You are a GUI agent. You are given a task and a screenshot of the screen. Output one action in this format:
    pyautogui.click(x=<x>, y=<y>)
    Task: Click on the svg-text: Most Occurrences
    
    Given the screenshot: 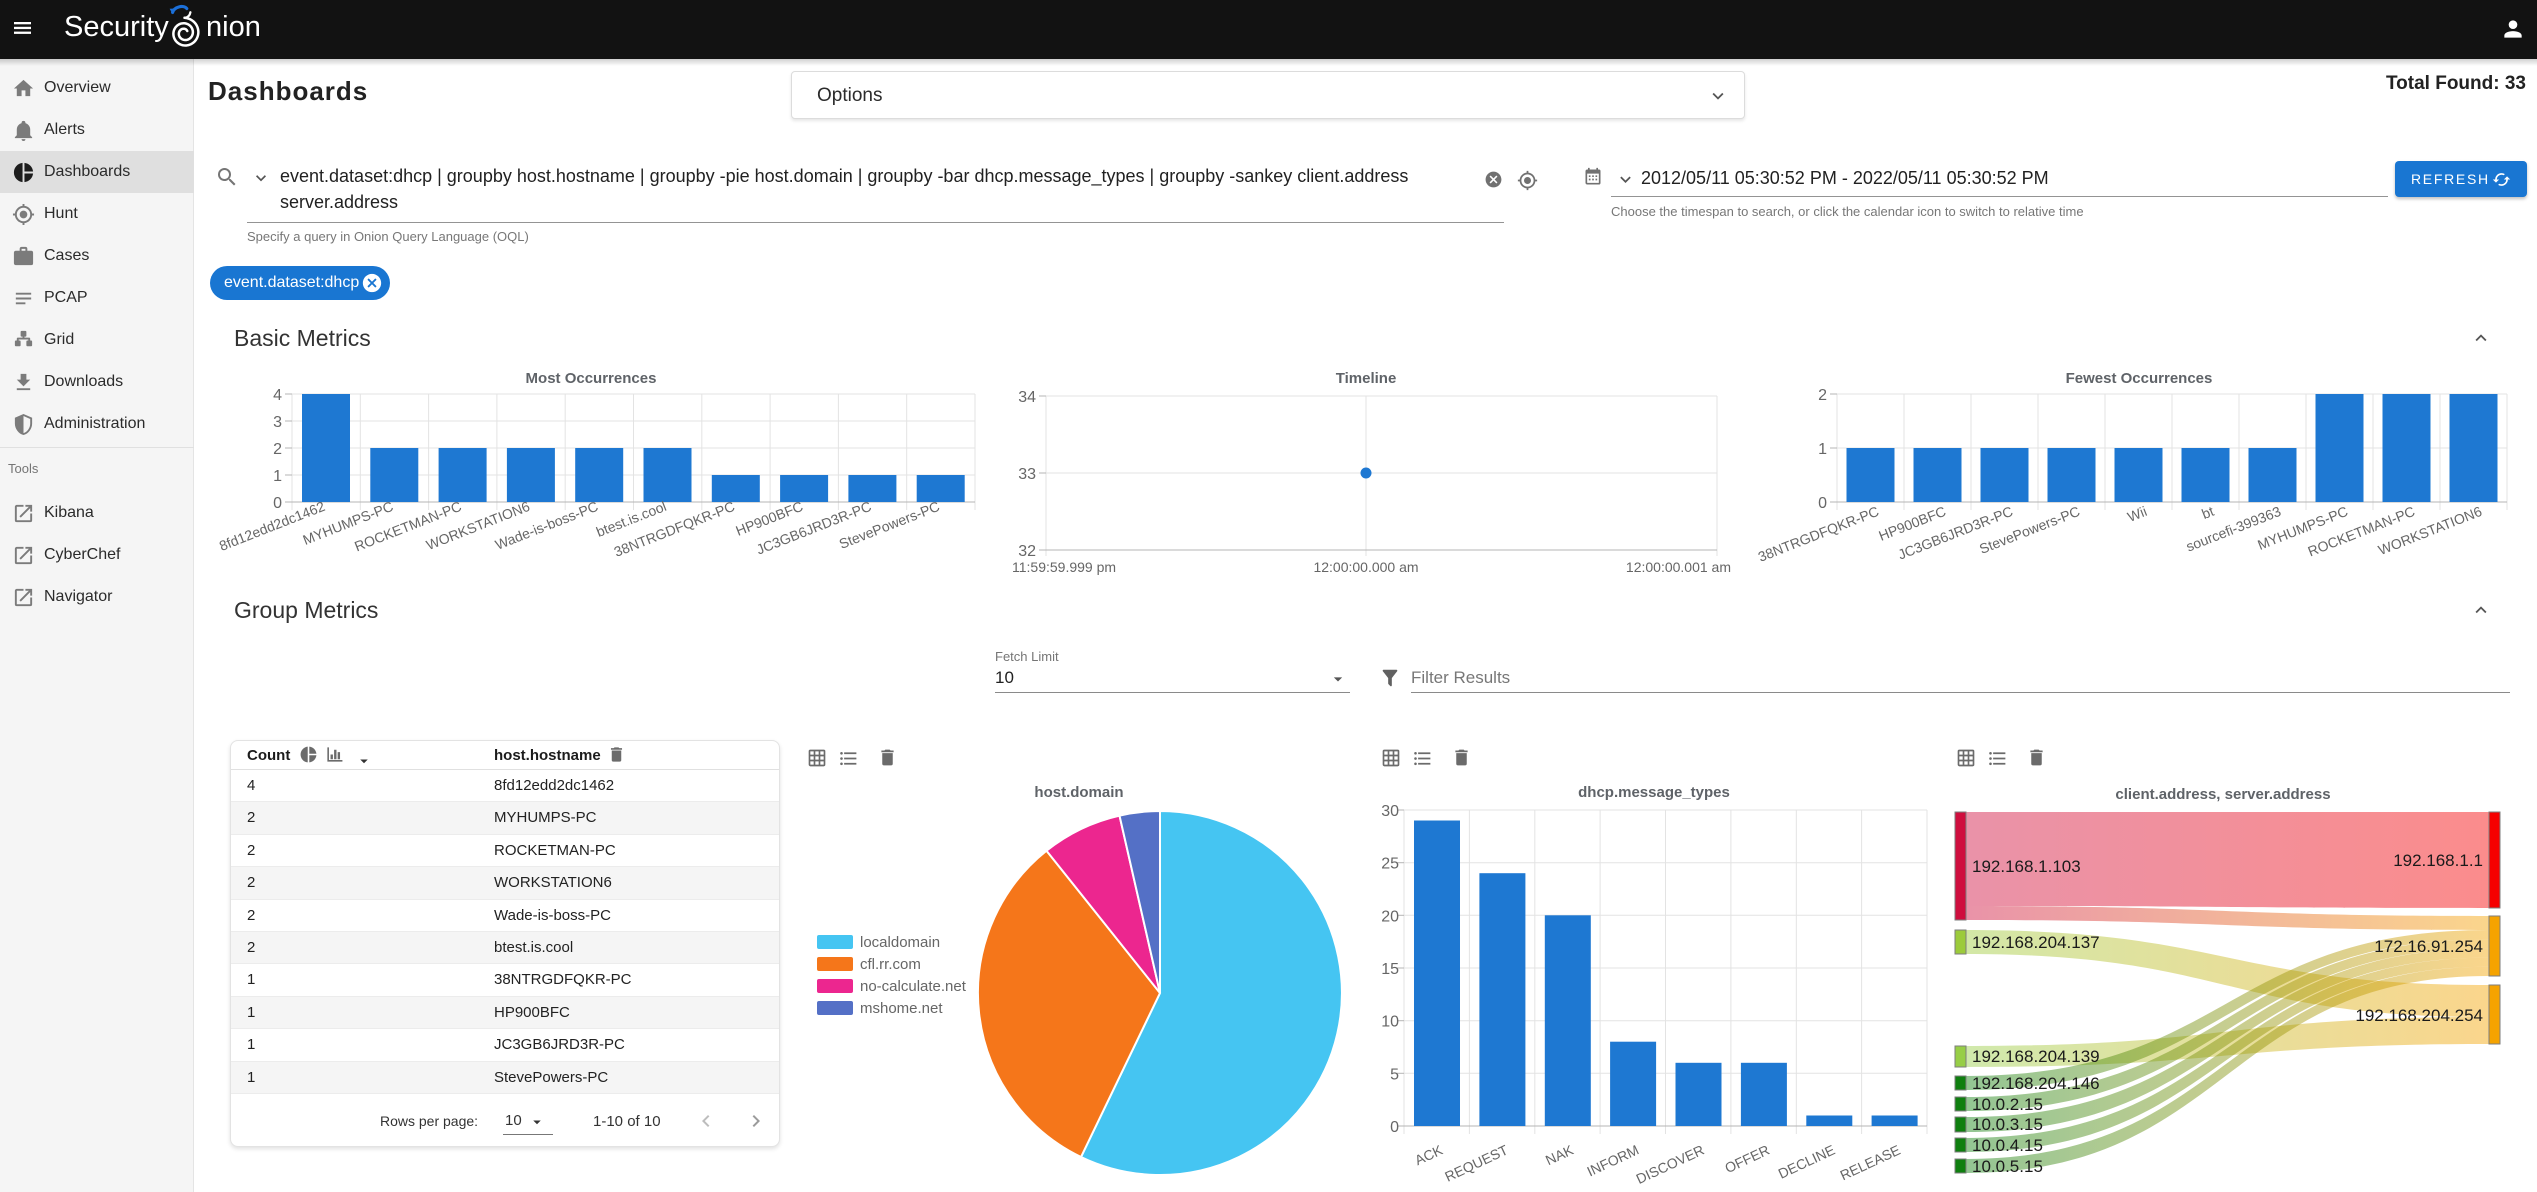 What is the action you would take?
    pyautogui.click(x=591, y=378)
    